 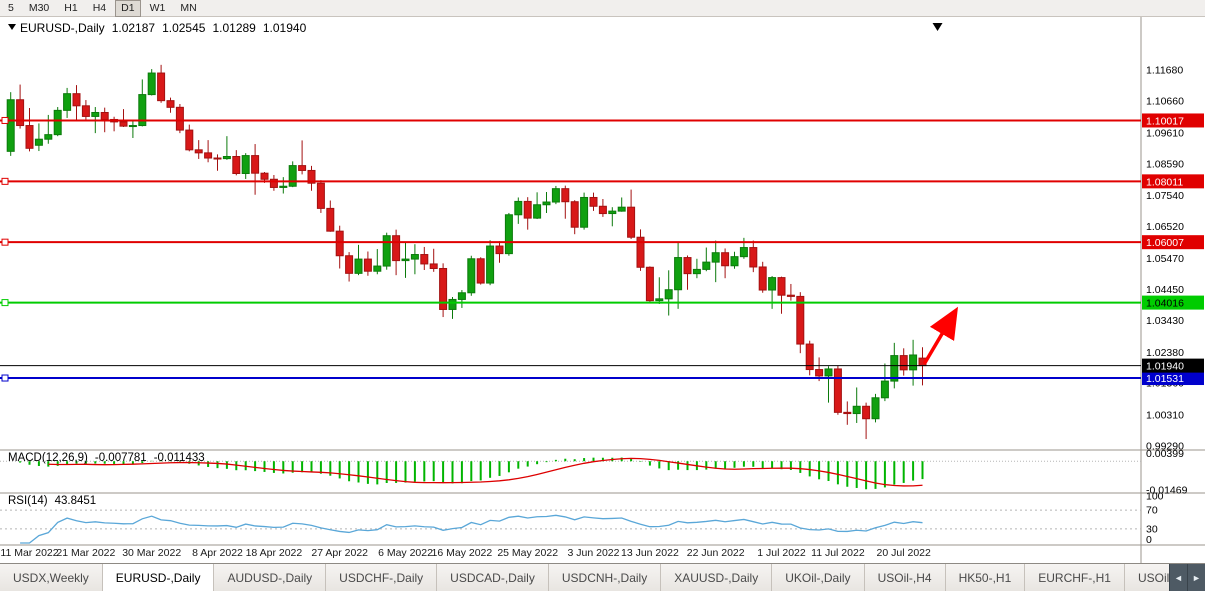 I want to click on timeframe-button-mn: MN, so click(x=188, y=7).